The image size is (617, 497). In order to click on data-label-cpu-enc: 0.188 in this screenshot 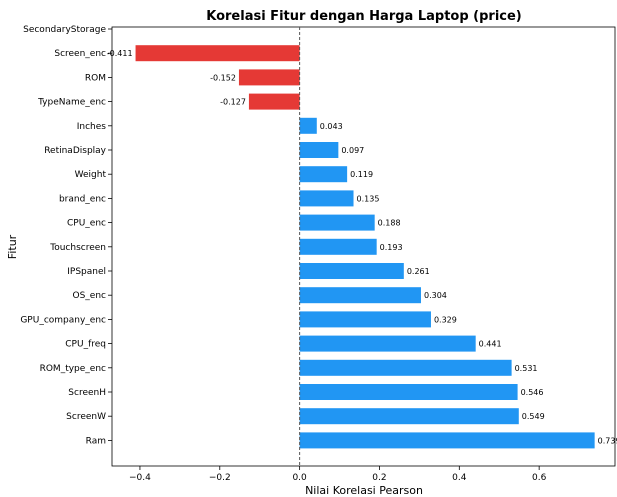, I will do `click(389, 223)`.